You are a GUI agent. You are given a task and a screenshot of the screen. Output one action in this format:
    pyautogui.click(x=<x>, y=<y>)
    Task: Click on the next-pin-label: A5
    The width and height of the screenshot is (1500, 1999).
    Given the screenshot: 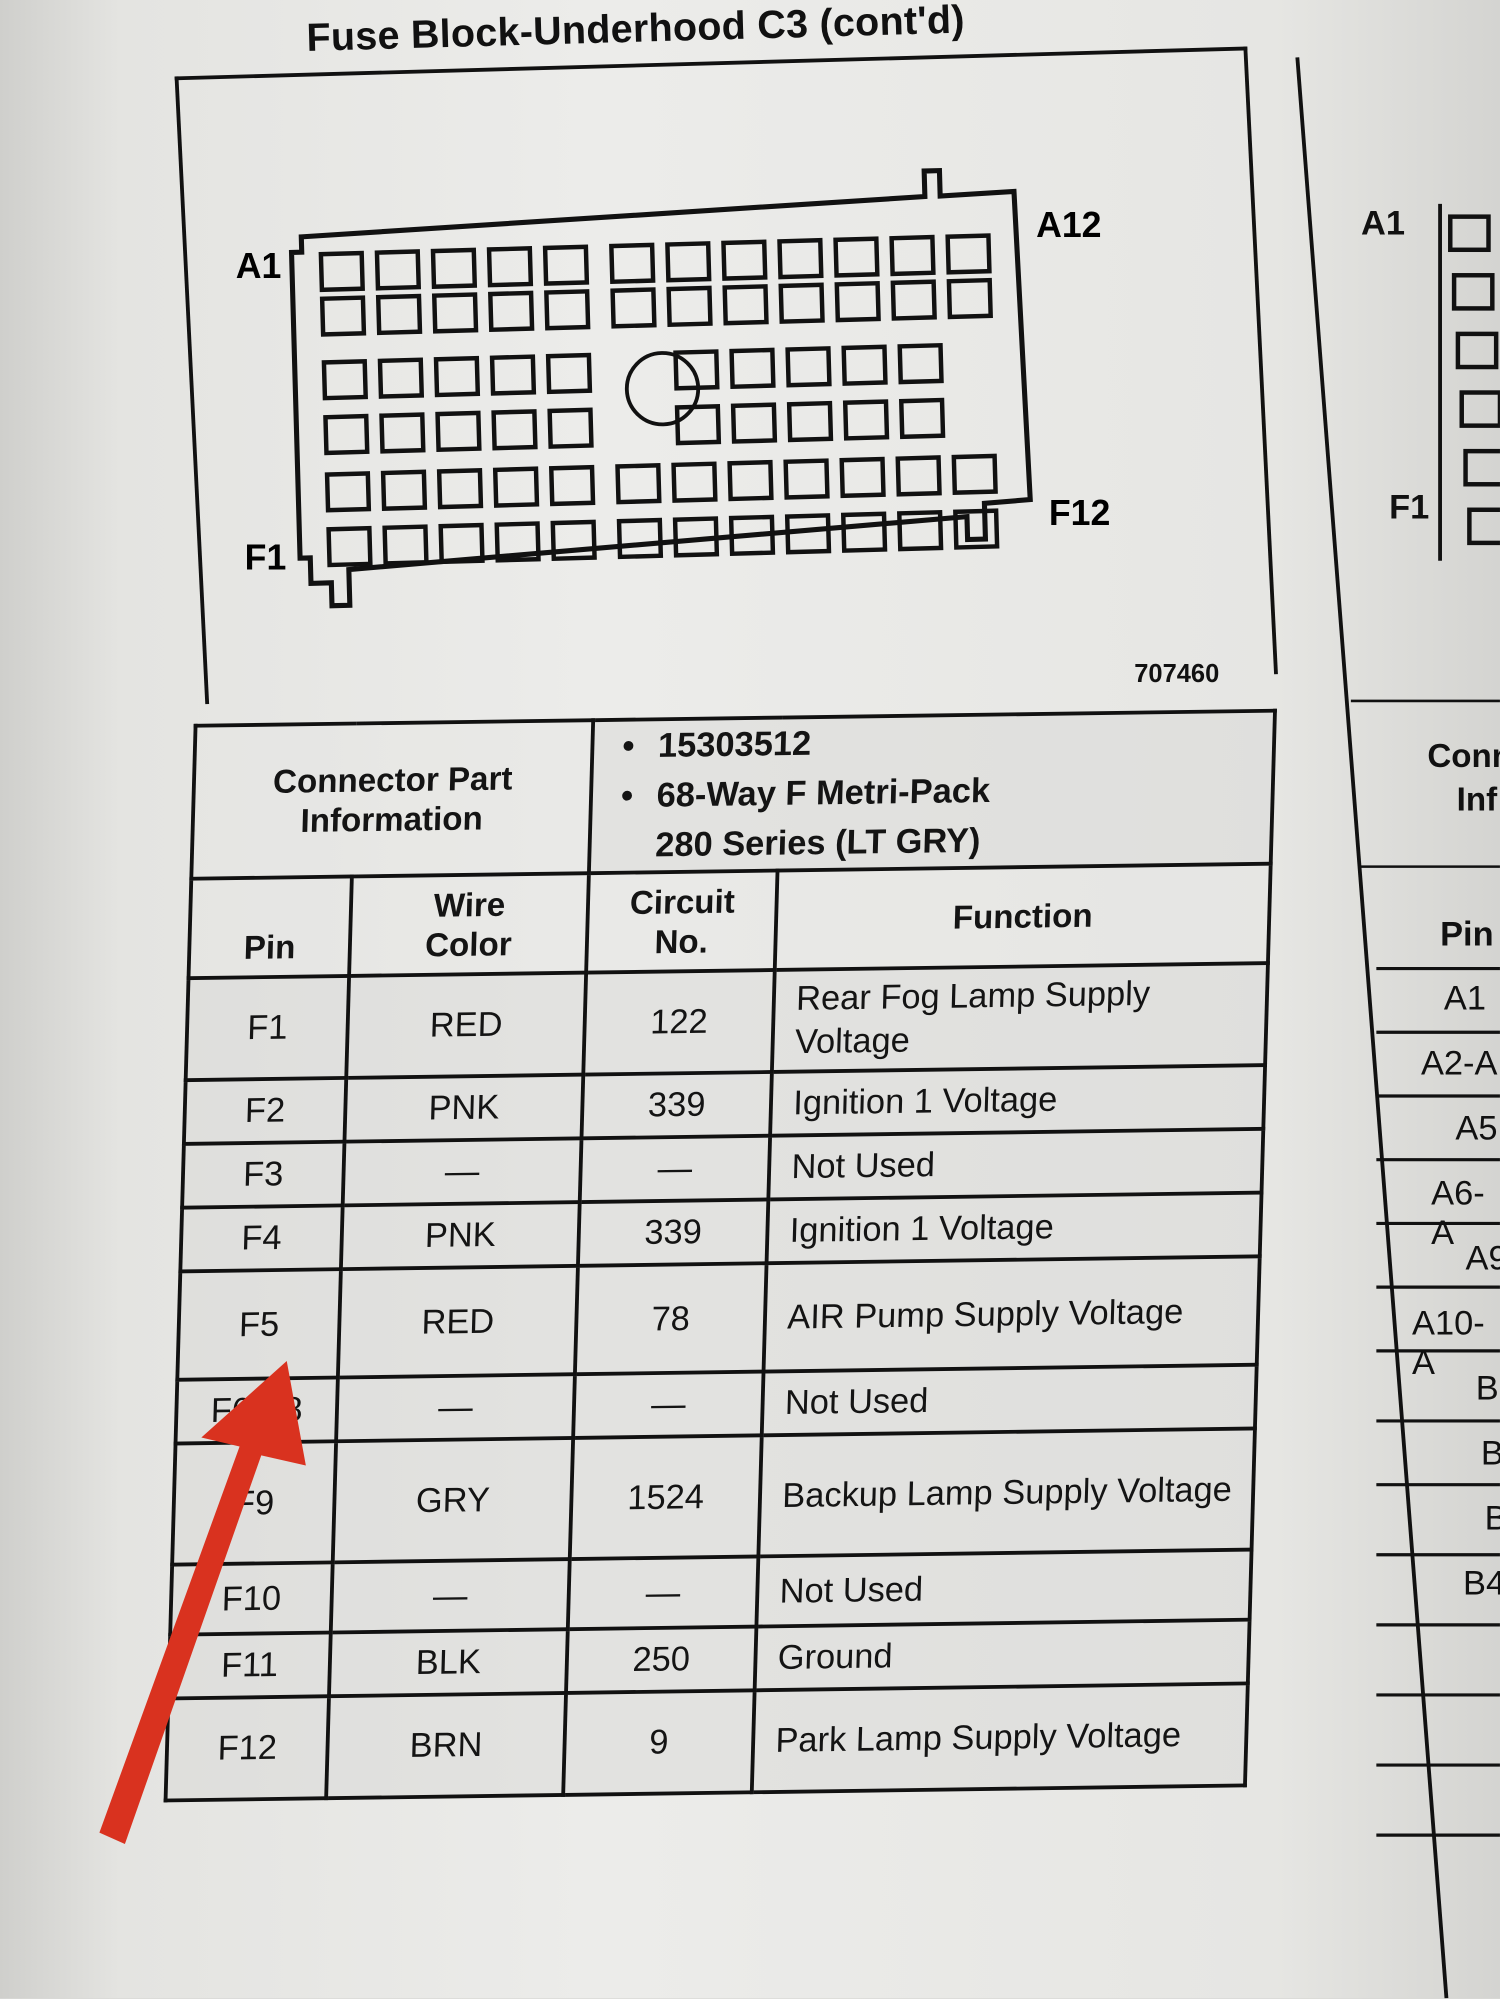 What is the action you would take?
    pyautogui.click(x=1476, y=1127)
    